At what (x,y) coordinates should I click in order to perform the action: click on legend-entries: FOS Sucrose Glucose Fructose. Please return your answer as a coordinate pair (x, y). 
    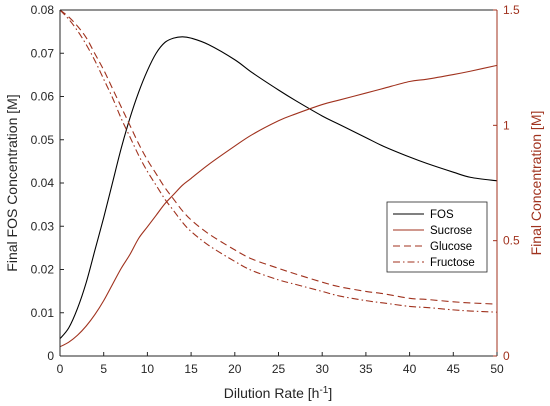
    Looking at the image, I should click on (434, 239).